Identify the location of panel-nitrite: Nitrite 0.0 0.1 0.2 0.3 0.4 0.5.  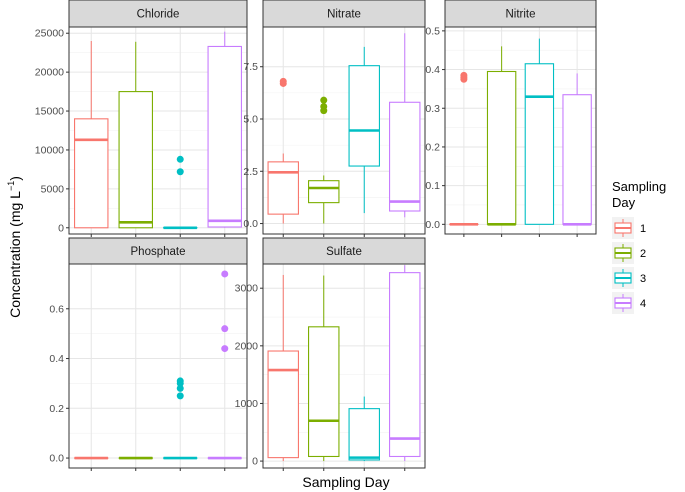
(511, 118).